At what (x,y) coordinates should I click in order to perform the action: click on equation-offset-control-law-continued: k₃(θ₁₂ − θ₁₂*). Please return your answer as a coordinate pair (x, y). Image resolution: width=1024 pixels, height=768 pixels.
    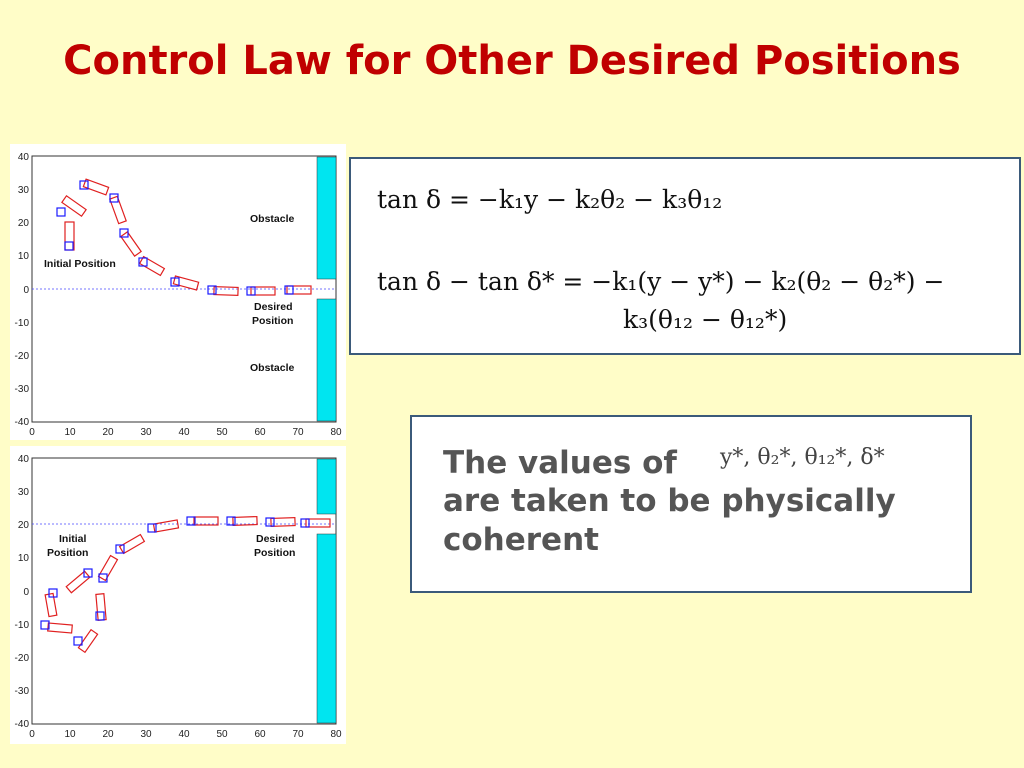
    Looking at the image, I should click on (705, 319).